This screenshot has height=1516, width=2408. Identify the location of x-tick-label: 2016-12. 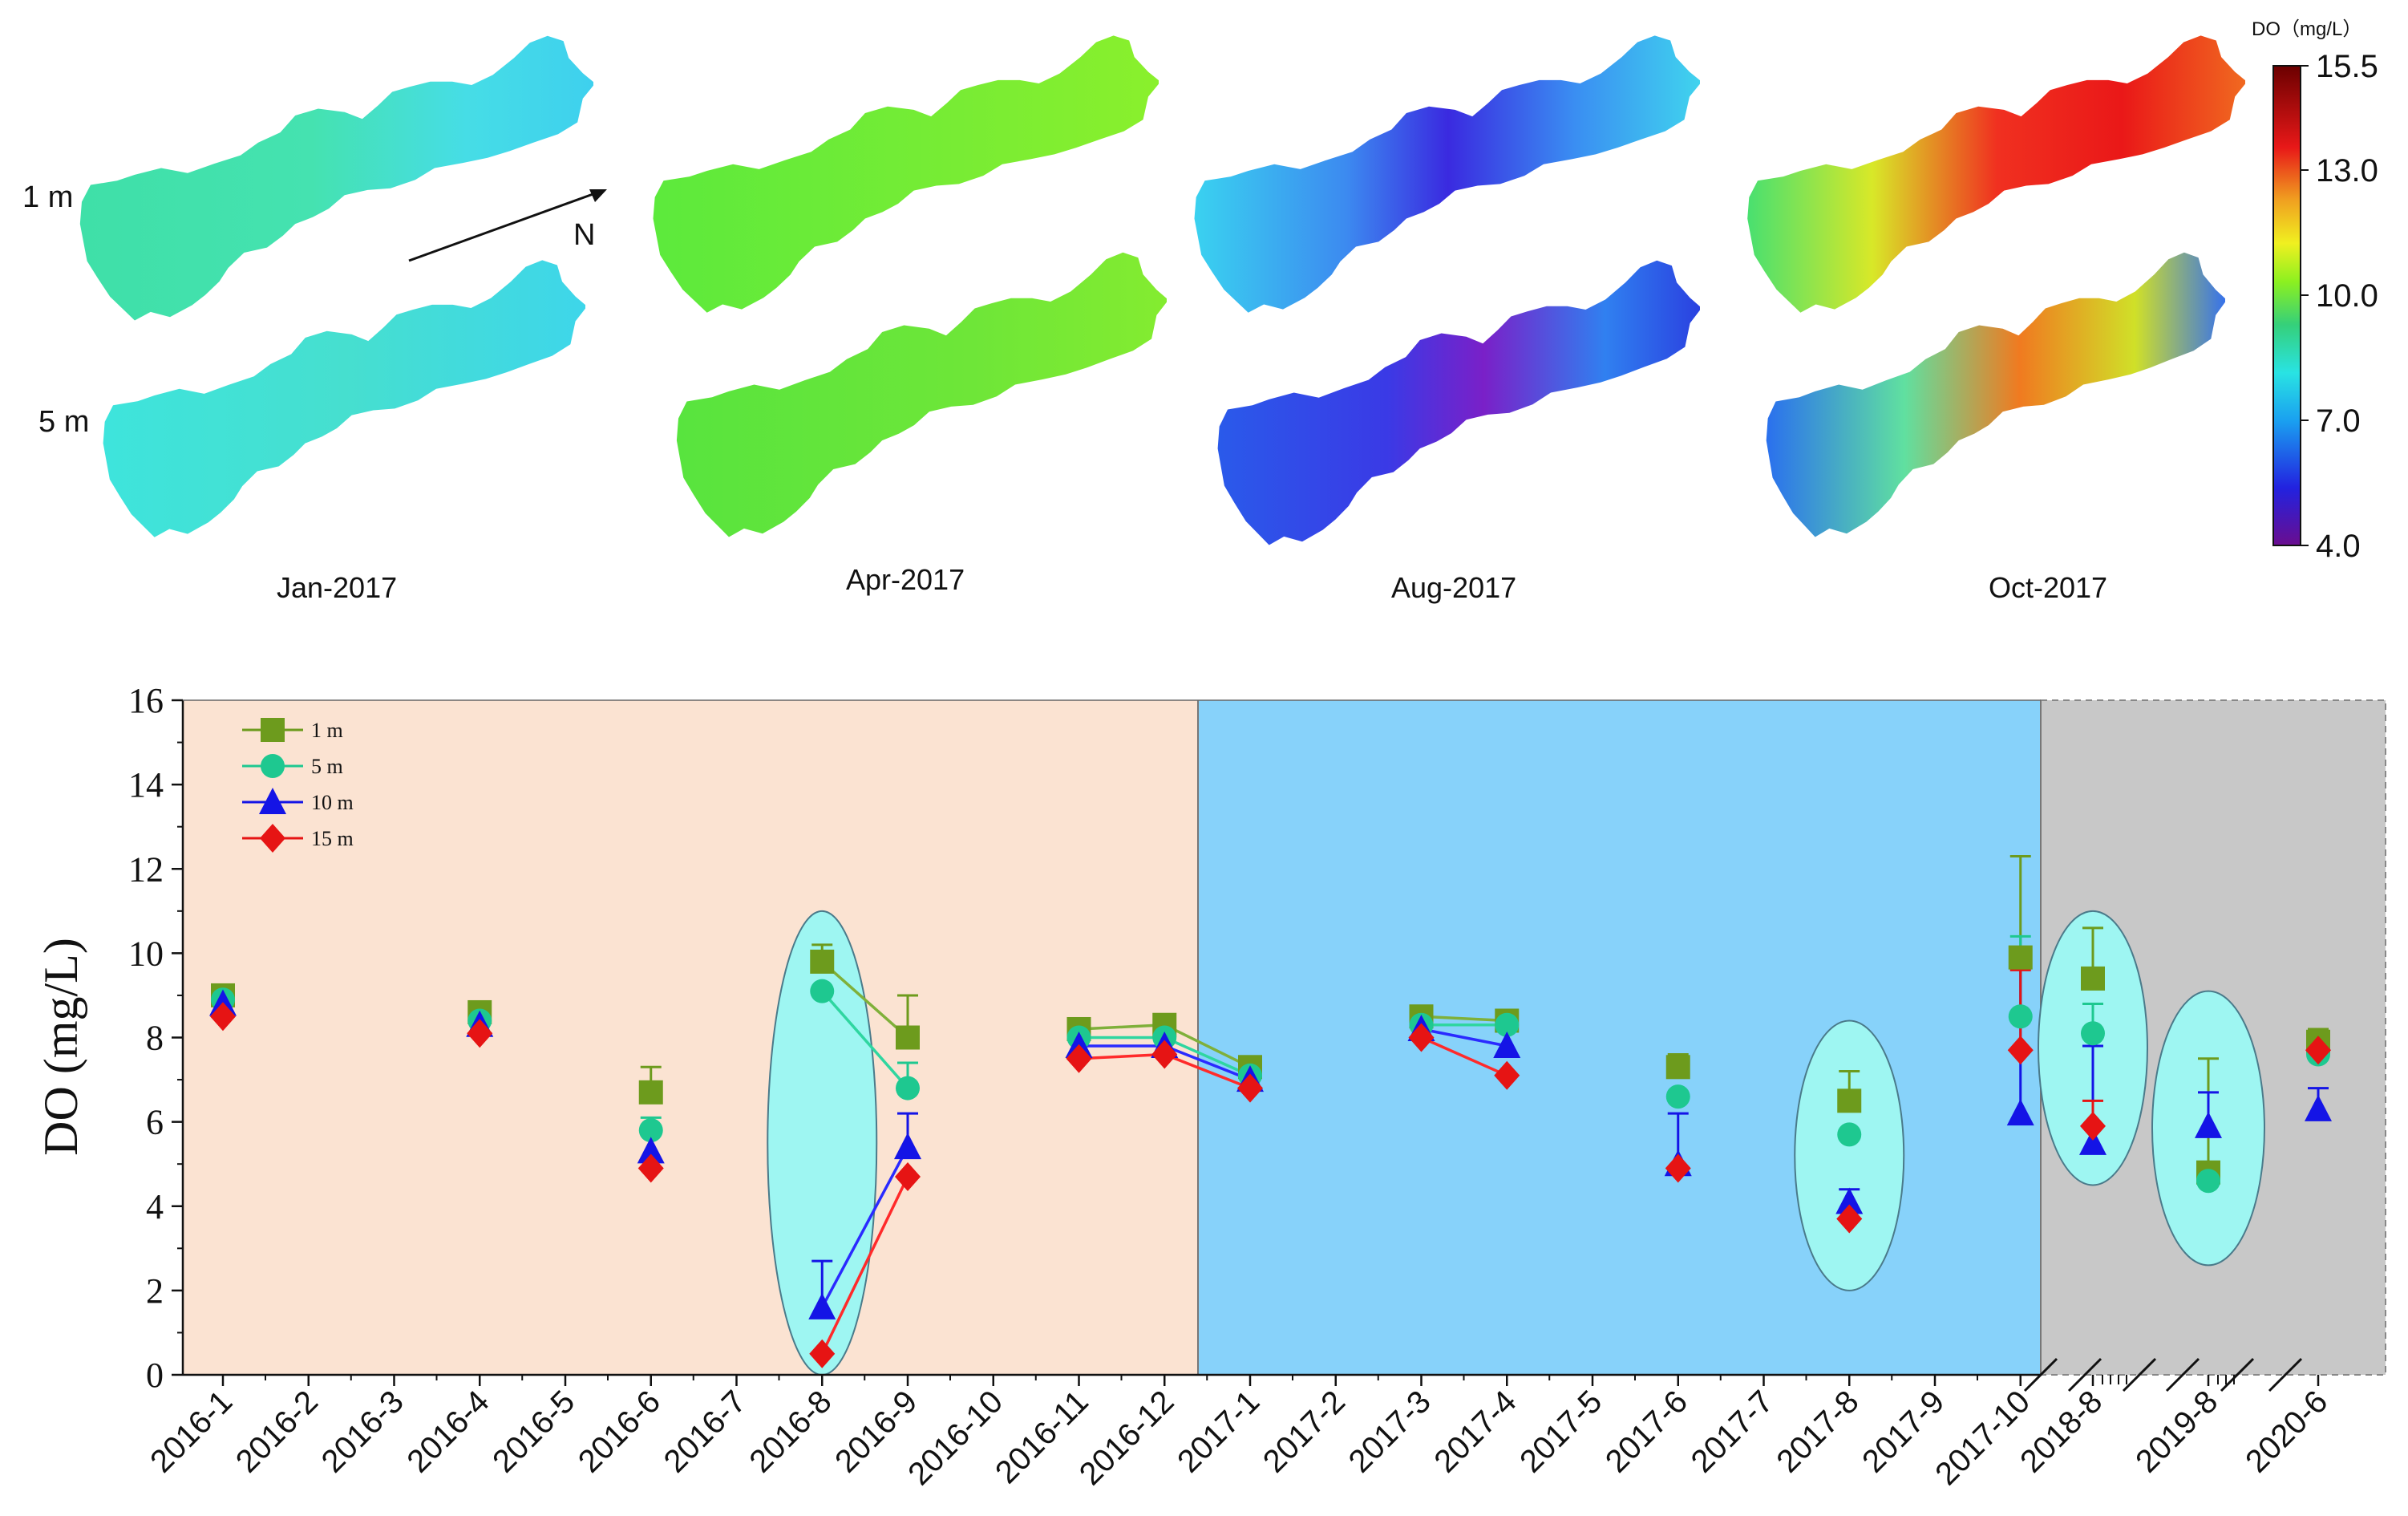
(1127, 1438).